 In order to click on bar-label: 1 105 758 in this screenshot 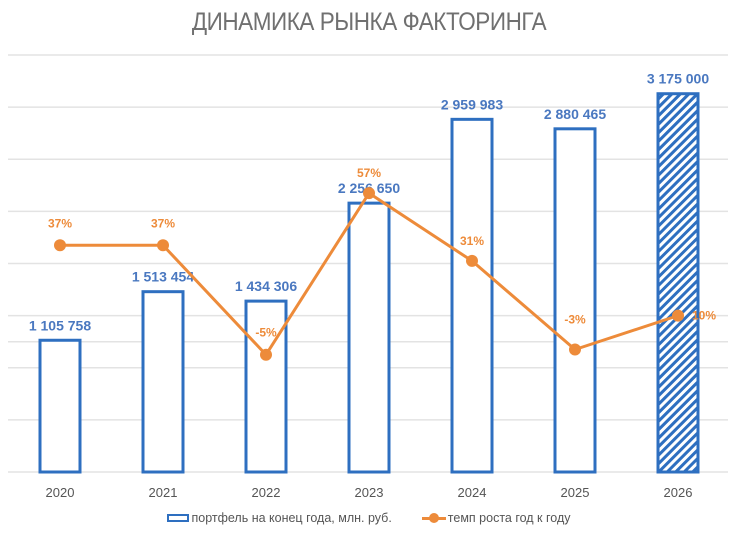, I will do `click(60, 325)`.